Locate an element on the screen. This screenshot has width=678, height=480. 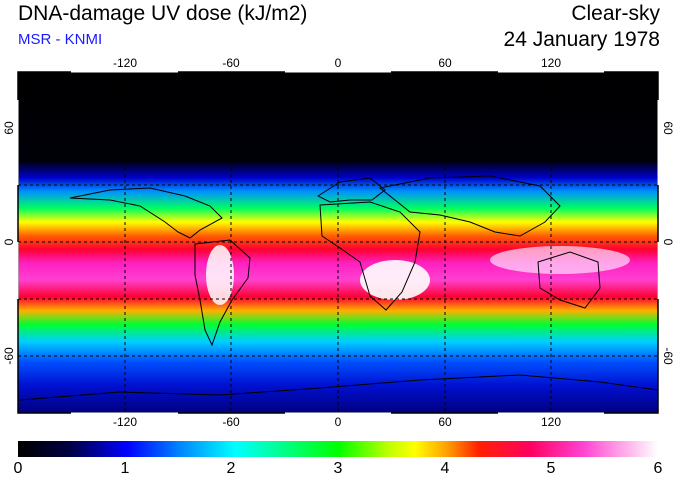
page-title: DNA-damage UV dose (kJ/m2) is located at coordinates (163, 13).